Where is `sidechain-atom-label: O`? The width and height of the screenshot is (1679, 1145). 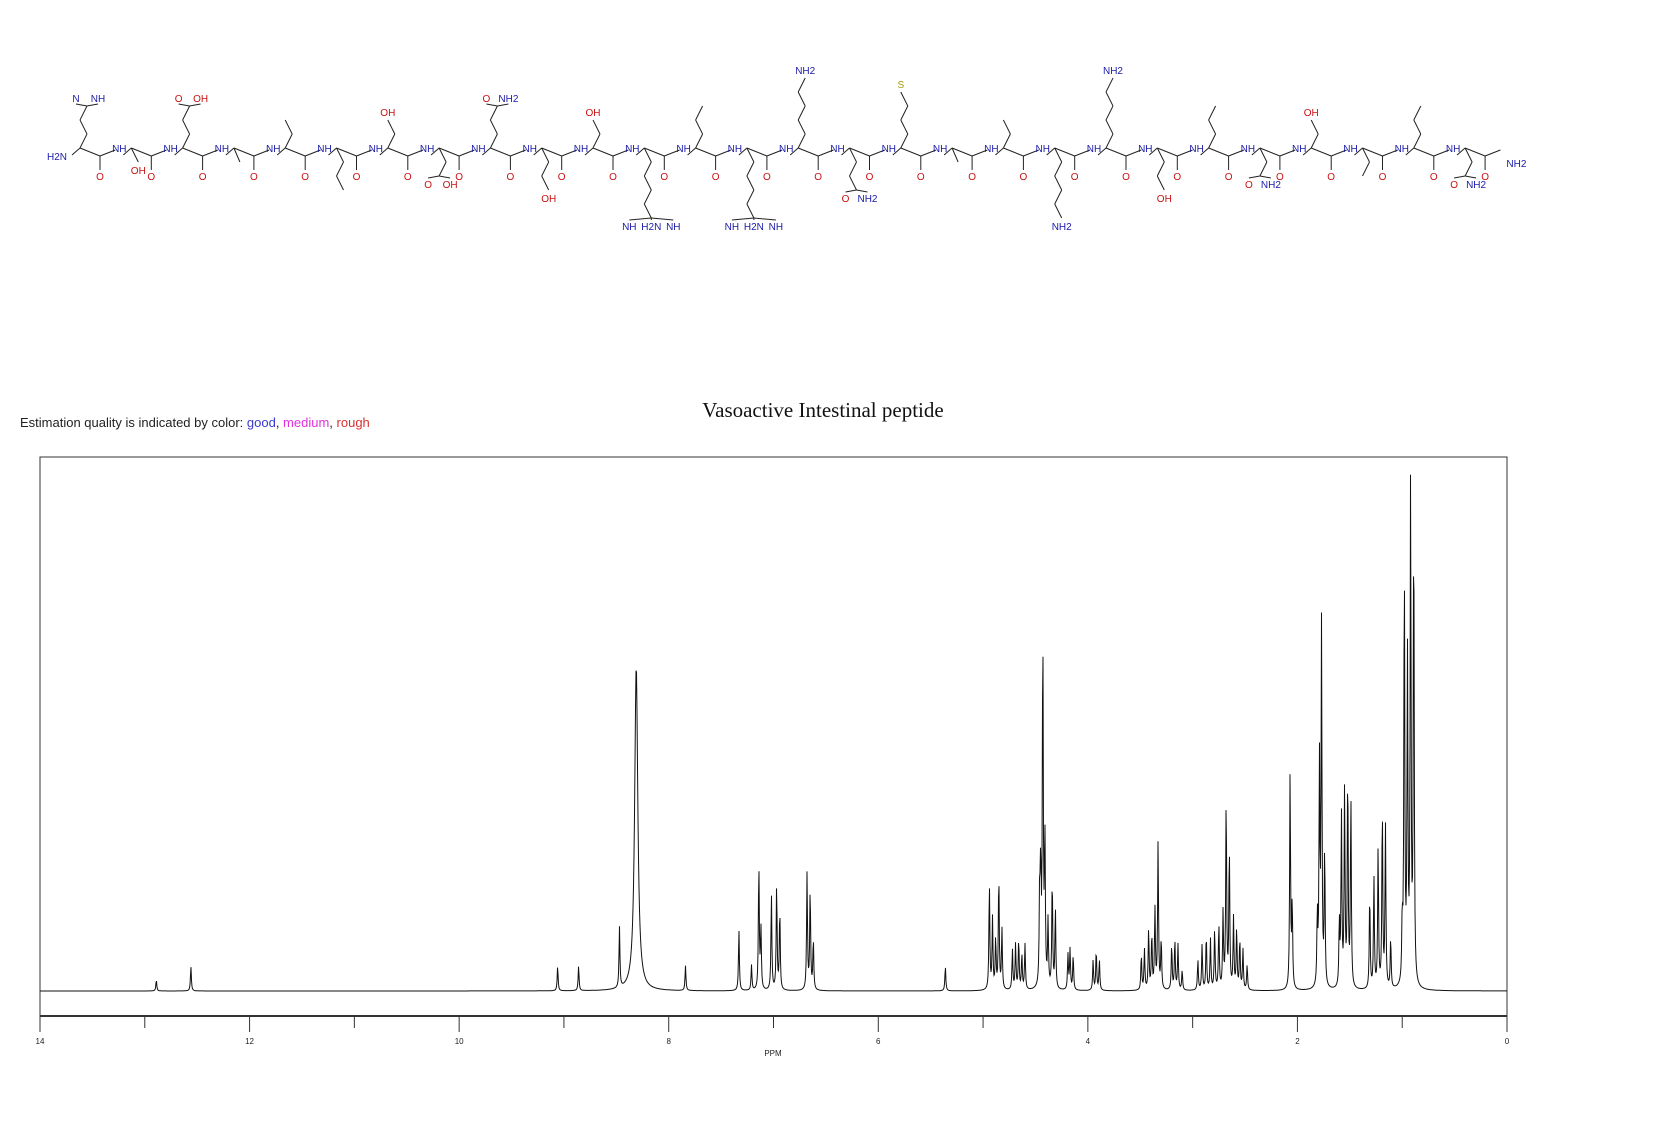
sidechain-atom-label: O is located at coordinates (487, 99).